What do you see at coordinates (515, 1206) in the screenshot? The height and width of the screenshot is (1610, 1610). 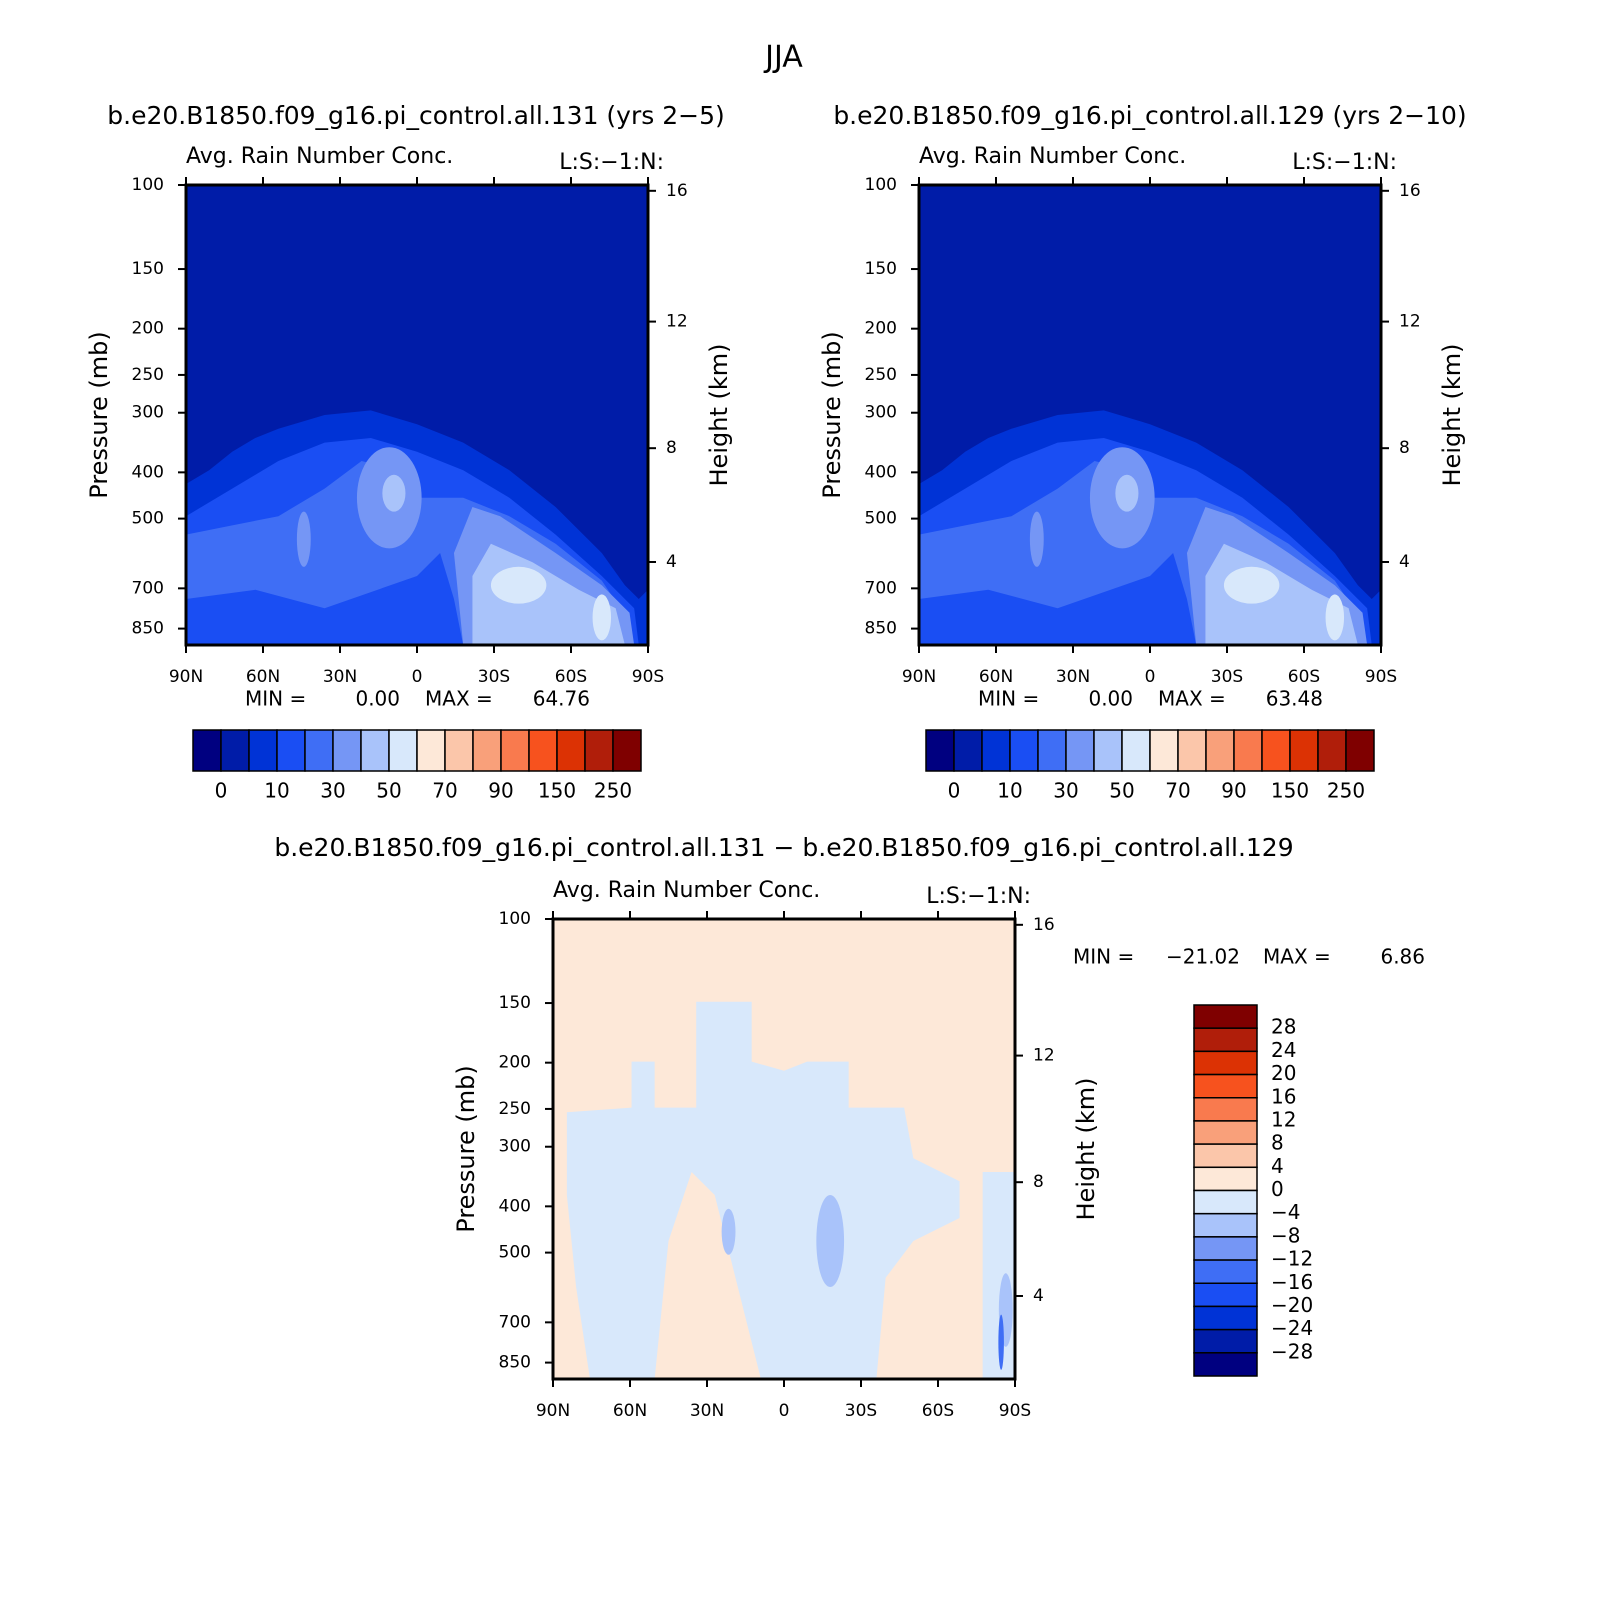 I see `y-tick-label: 400` at bounding box center [515, 1206].